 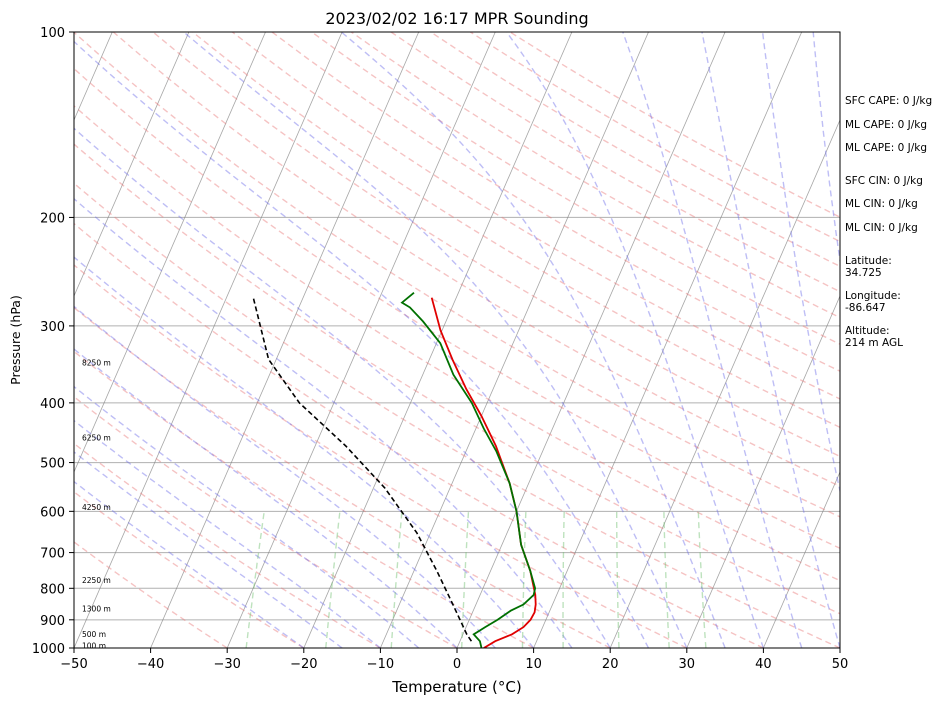 What do you see at coordinates (868, 267) in the screenshot?
I see `latitude-label: Latitude: 34.725` at bounding box center [868, 267].